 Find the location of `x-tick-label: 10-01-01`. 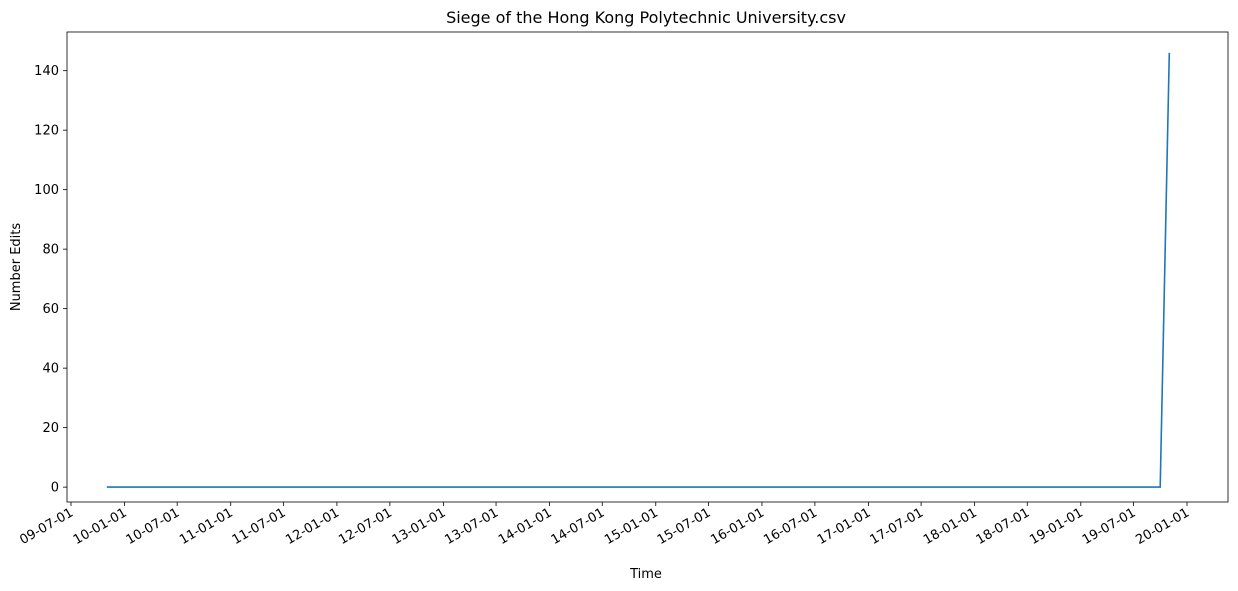

x-tick-label: 10-01-01 is located at coordinates (100, 526).